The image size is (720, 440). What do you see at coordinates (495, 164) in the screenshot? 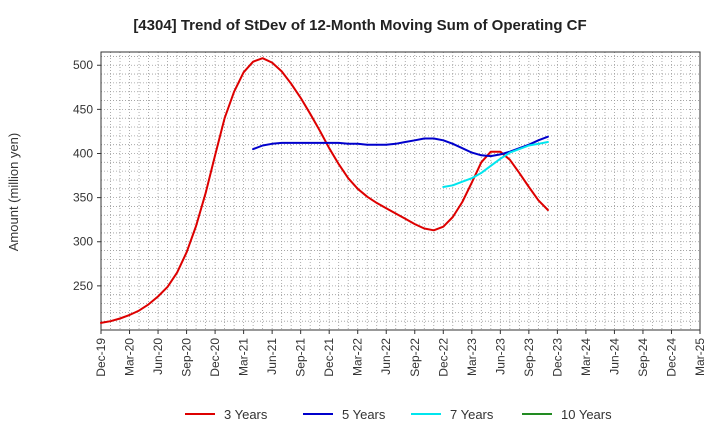
I see `series-line-7-years` at bounding box center [495, 164].